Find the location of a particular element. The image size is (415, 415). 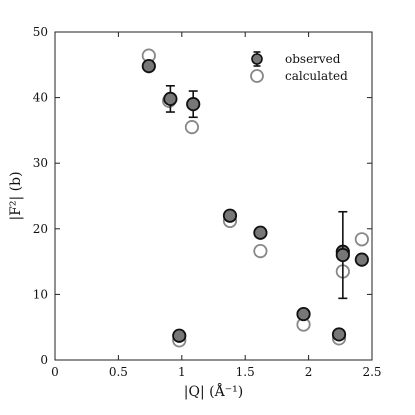

y-tick-label: 50 is located at coordinates (40, 32).